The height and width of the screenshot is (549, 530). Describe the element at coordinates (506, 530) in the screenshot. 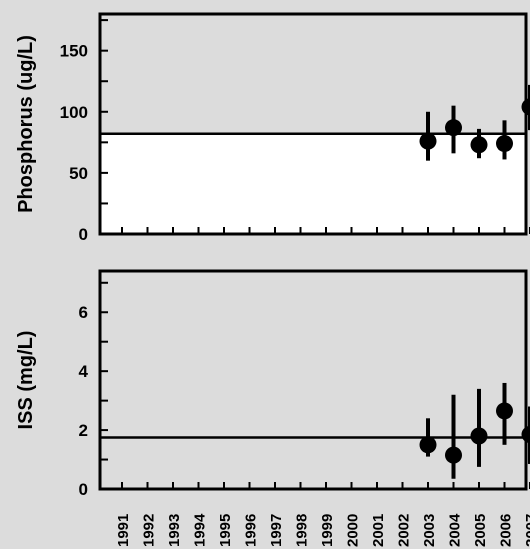

I see `x-tick-label: 2006` at that location.